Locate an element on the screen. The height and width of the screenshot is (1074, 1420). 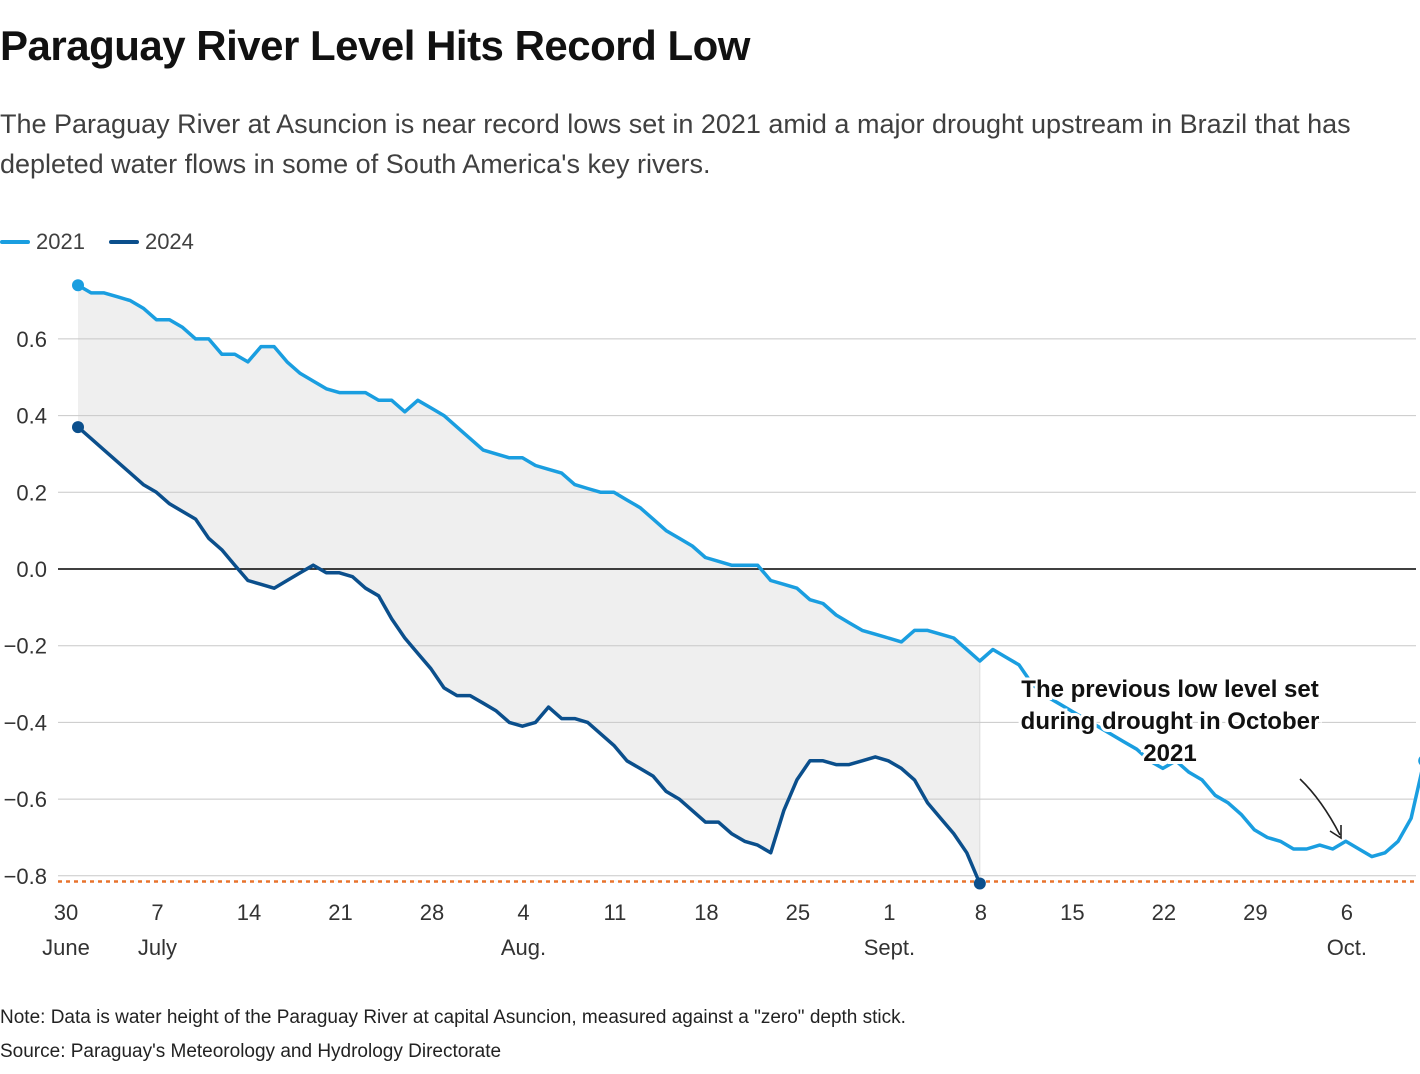
annotation-text: 2021 is located at coordinates (1169, 753).